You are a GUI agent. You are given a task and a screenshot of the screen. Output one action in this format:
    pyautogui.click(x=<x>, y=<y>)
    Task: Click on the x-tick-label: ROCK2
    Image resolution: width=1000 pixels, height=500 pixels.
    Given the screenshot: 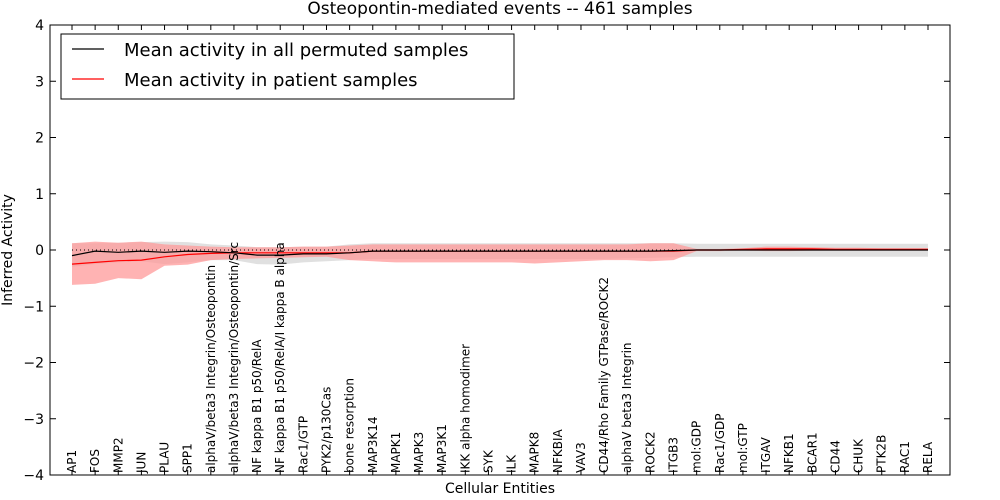 What is the action you would take?
    pyautogui.click(x=650, y=452)
    